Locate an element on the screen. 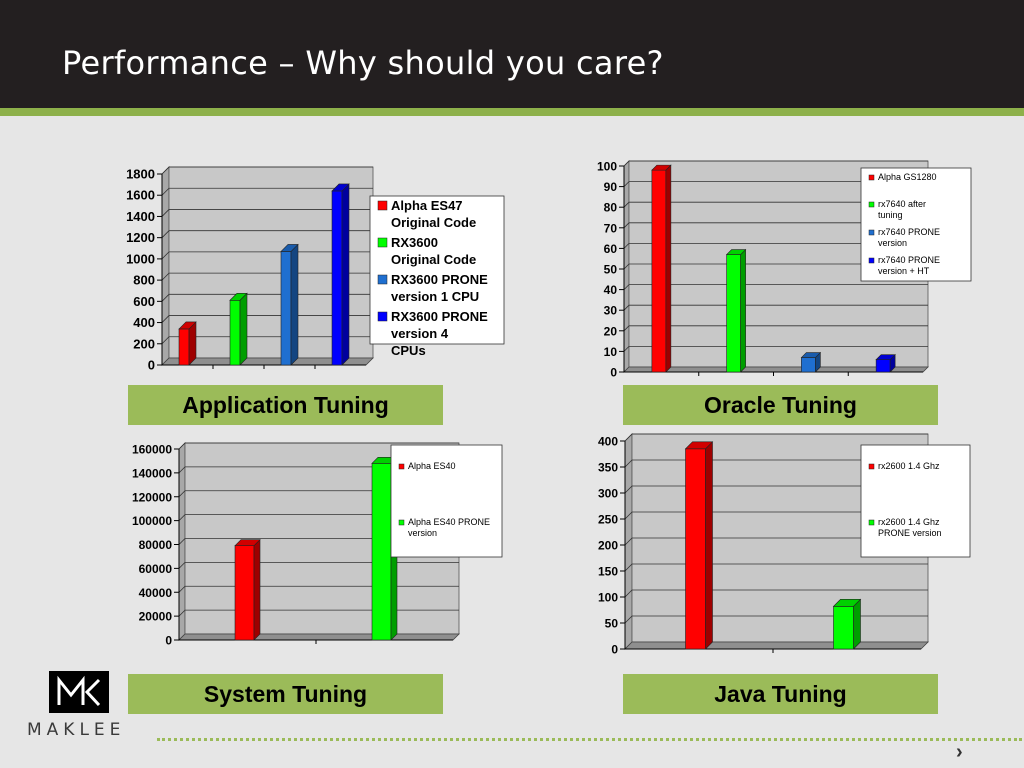 The width and height of the screenshot is (1024, 768). y-tick-label: 90 is located at coordinates (611, 187).